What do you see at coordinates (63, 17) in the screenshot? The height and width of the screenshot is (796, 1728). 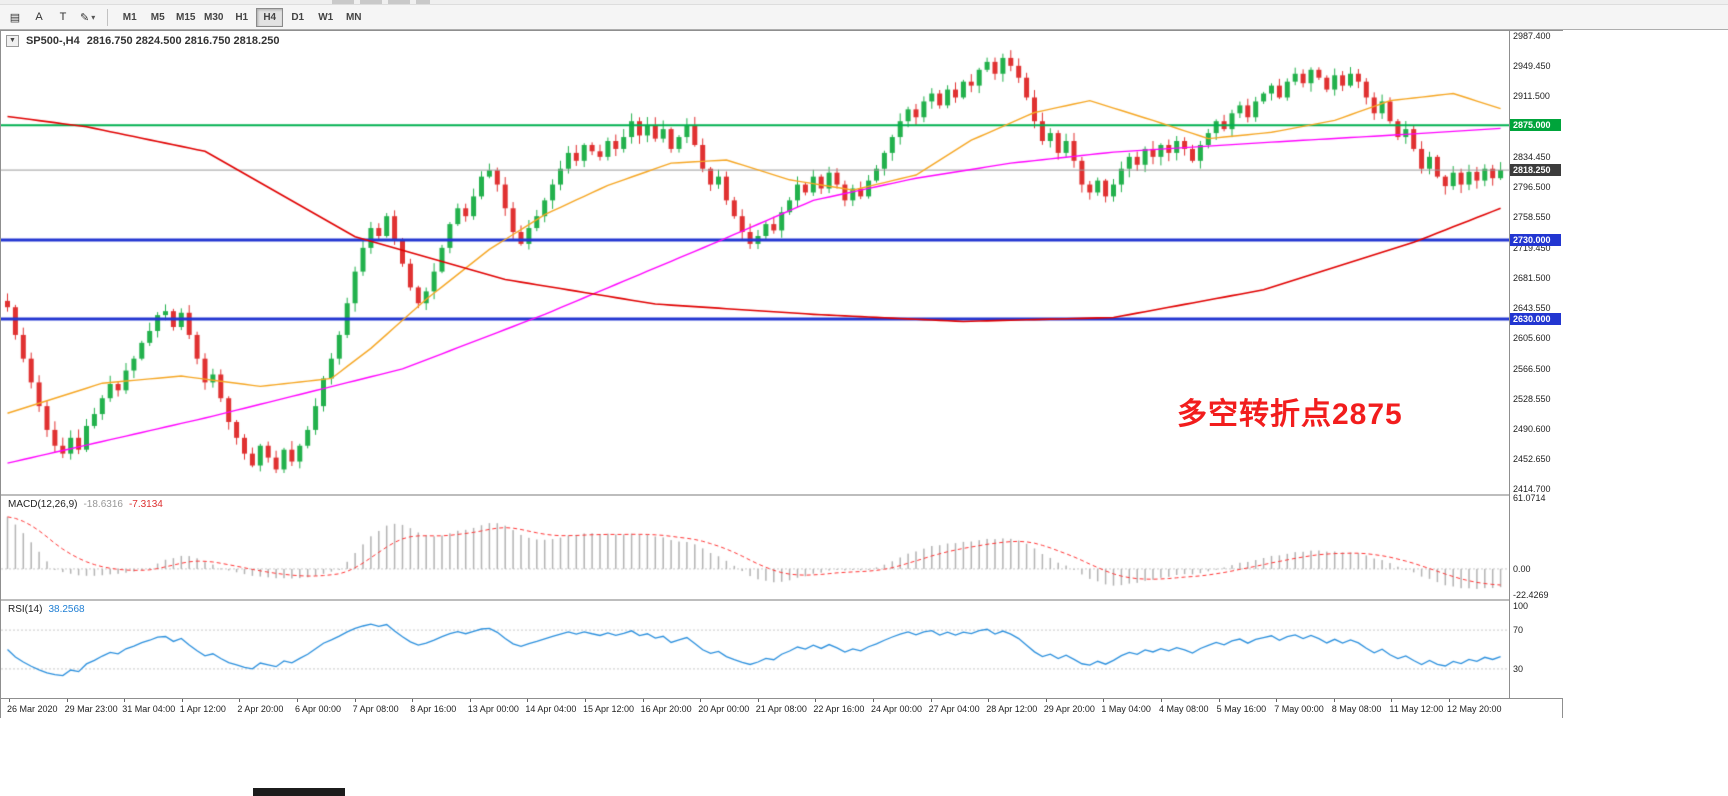 I see `text-tool-button: T` at bounding box center [63, 17].